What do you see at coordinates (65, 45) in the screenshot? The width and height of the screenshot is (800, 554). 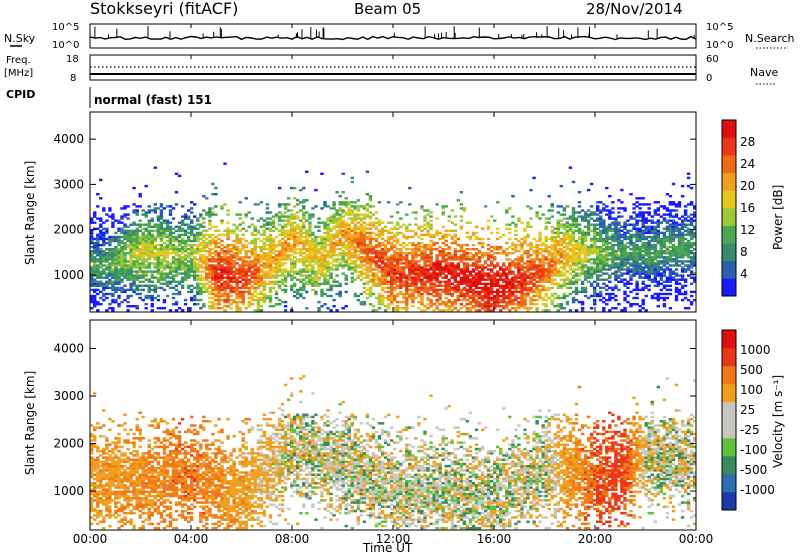 I see `nsky-tick-bottom: 10^0` at bounding box center [65, 45].